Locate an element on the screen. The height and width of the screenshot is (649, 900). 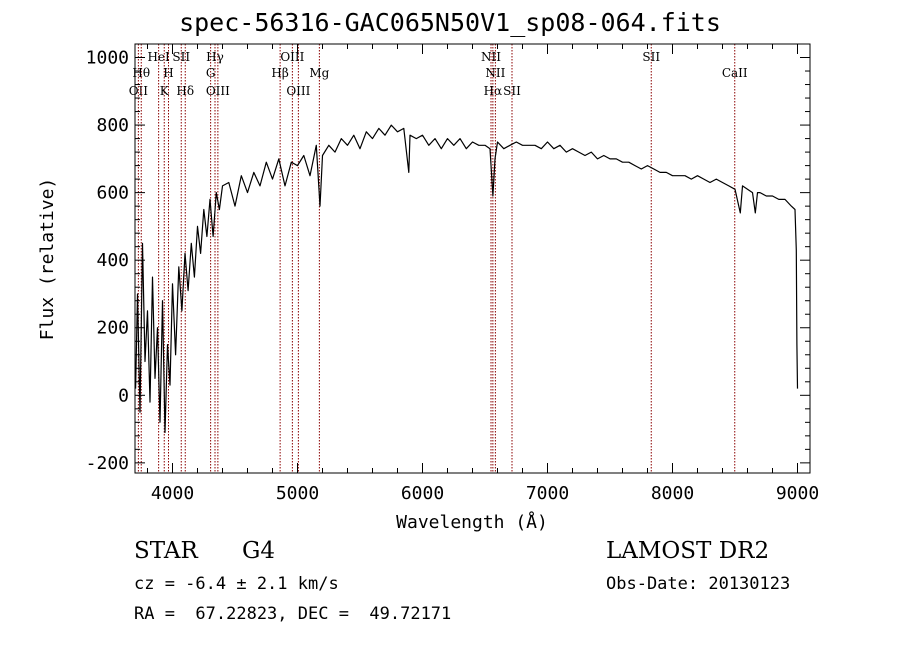
observation-date: Obs-Date: 20130123 is located at coordinates (698, 584).